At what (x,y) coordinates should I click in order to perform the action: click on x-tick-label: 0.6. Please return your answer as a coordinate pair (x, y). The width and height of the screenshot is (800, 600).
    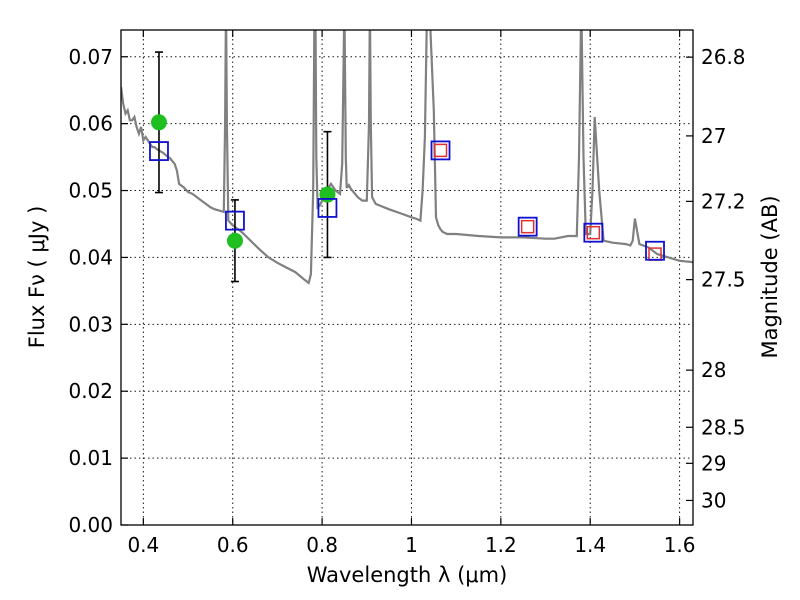
    Looking at the image, I should click on (233, 545).